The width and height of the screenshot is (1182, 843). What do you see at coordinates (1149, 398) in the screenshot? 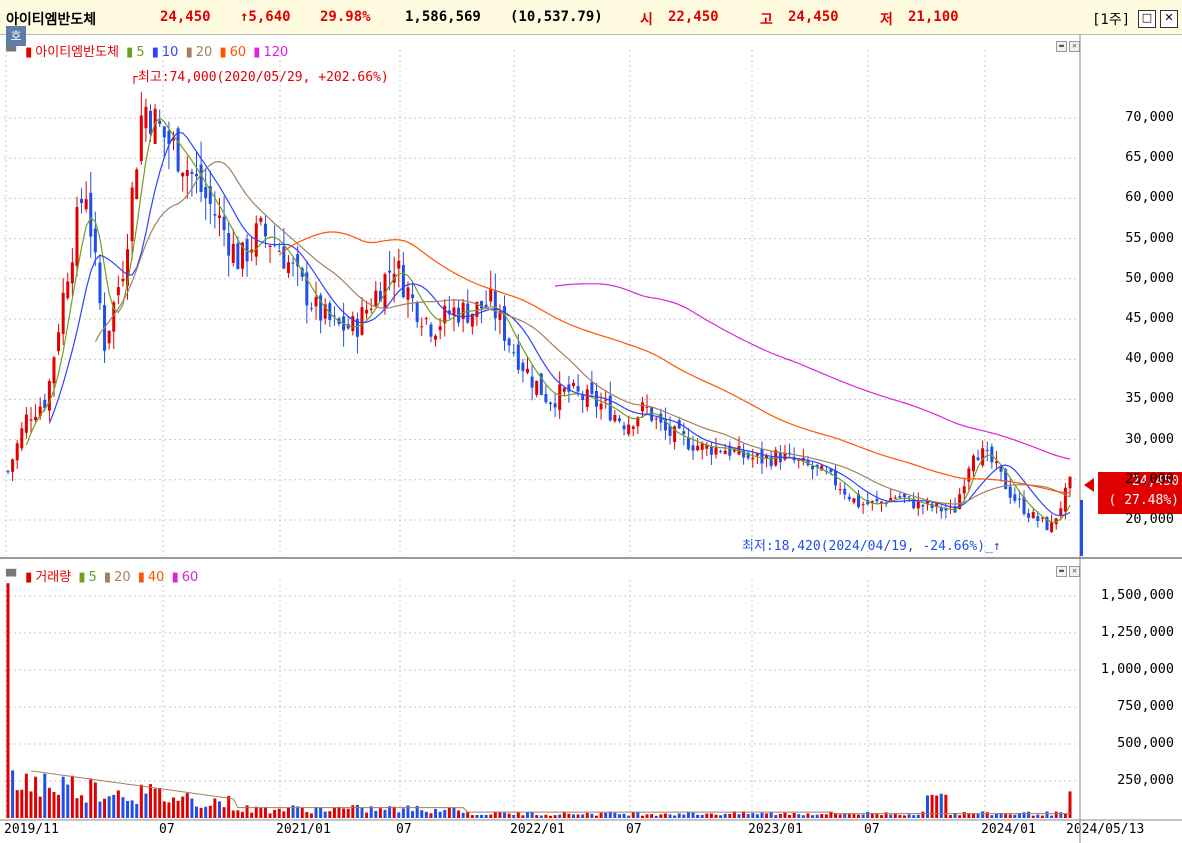
I see `price-tick-label: 35,000` at bounding box center [1149, 398].